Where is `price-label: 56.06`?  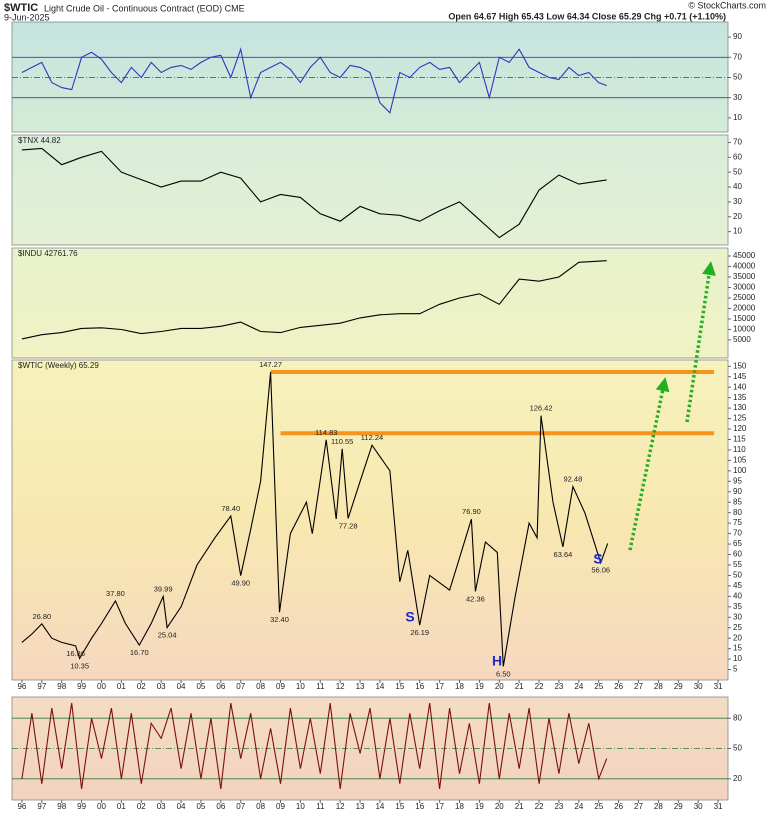
price-label: 56.06 is located at coordinates (600, 570).